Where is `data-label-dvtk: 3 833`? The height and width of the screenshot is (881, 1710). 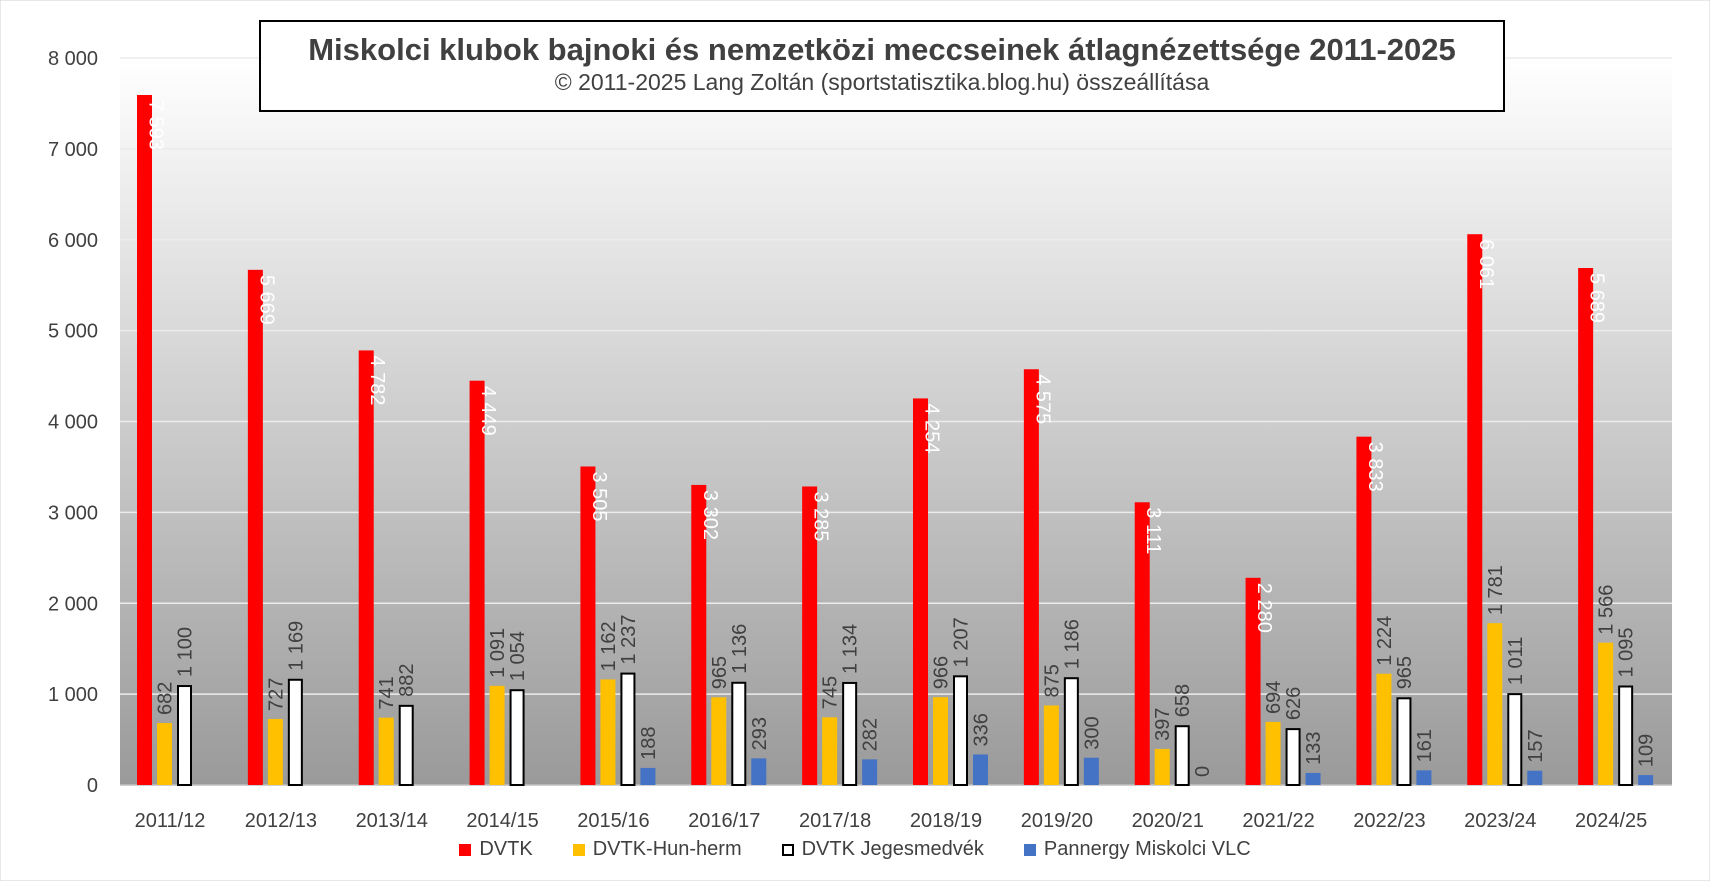
data-label-dvtk: 3 833 is located at coordinates (1375, 467).